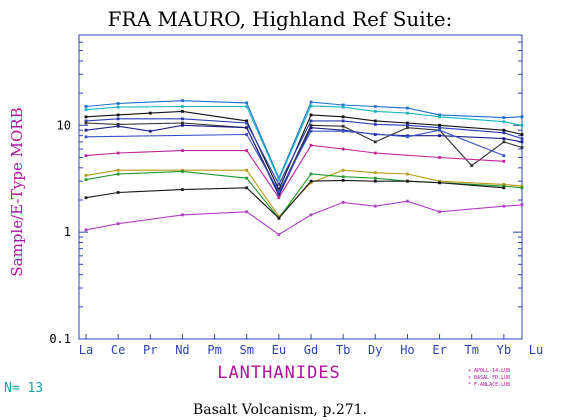 The image size is (561, 420). What do you see at coordinates (439, 350) in the screenshot?
I see `x-tick-label: Er` at bounding box center [439, 350].